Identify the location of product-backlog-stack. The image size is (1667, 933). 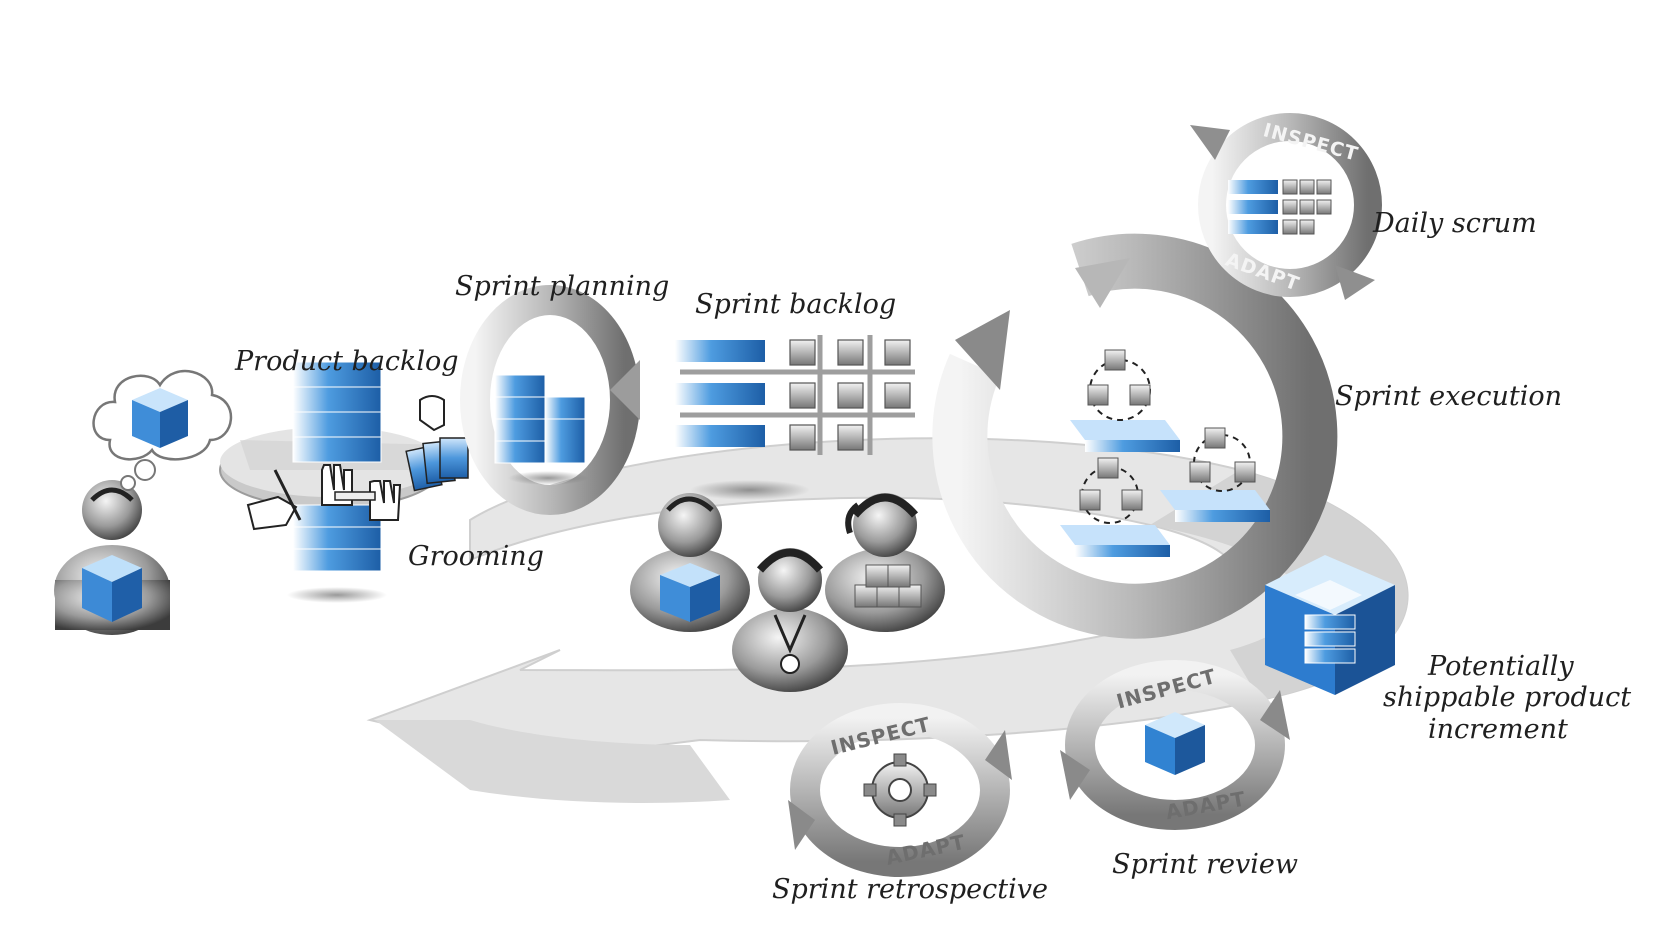
(342, 482).